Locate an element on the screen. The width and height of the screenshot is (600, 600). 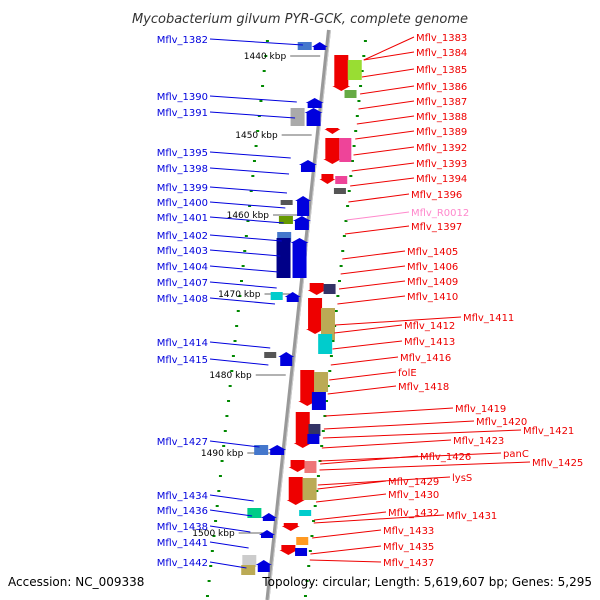
gene-label-right: lysS is located at coordinates (462, 478).